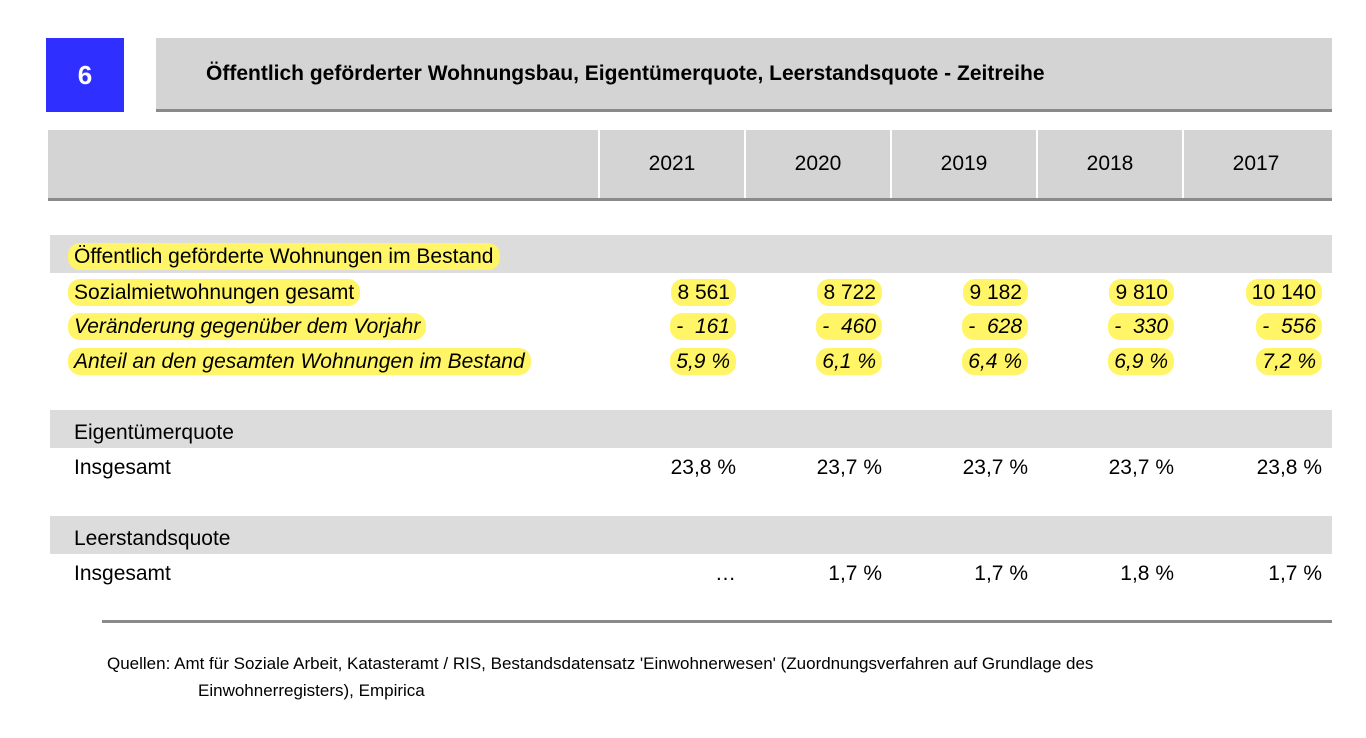 Image resolution: width=1366 pixels, height=738 pixels. Describe the element at coordinates (1109, 164) in the screenshot. I see `year-header: 2018` at that location.